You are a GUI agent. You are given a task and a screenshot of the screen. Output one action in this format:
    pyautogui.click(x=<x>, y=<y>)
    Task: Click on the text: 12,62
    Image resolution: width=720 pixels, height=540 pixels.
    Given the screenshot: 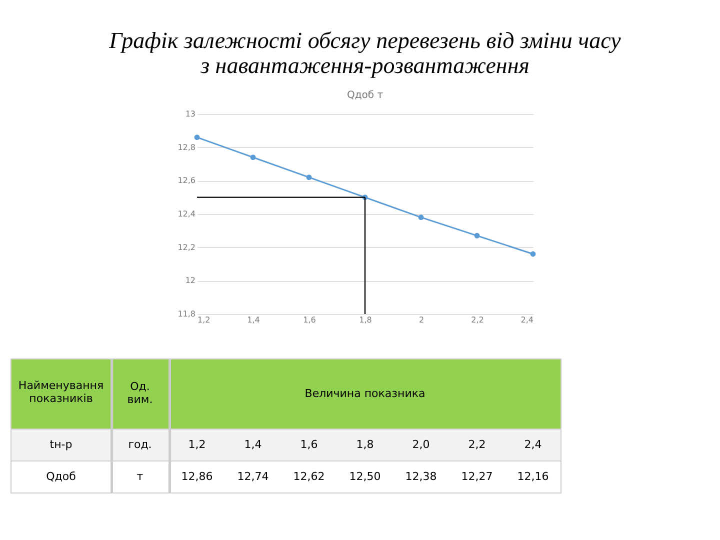 What is the action you would take?
    pyautogui.click(x=309, y=476)
    